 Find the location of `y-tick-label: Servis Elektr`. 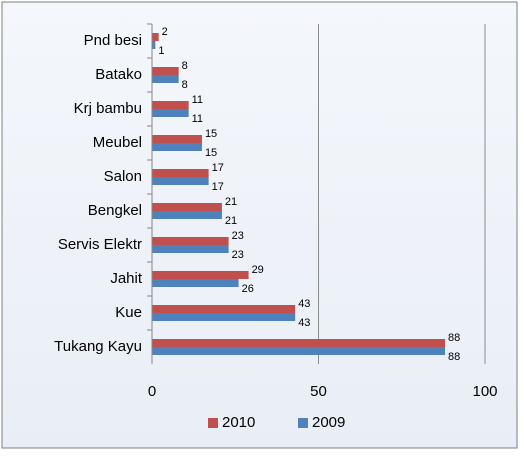

y-tick-label: Servis Elektr is located at coordinates (100, 244).